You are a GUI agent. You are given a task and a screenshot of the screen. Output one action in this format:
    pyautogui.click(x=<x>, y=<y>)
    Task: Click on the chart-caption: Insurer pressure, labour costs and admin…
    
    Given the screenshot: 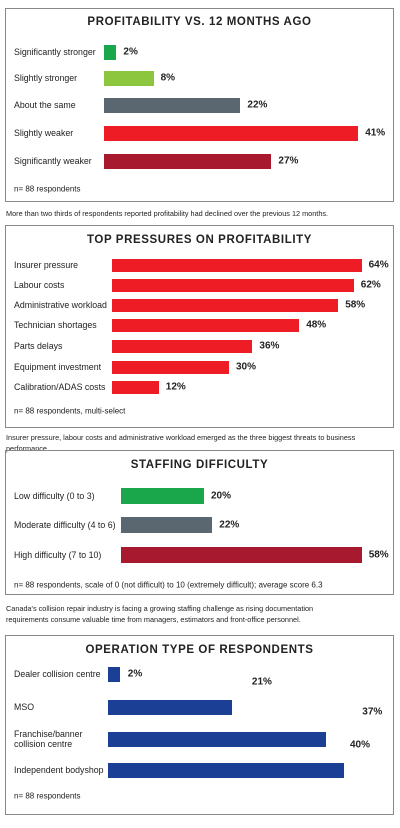 What is the action you would take?
    pyautogui.click(x=181, y=443)
    